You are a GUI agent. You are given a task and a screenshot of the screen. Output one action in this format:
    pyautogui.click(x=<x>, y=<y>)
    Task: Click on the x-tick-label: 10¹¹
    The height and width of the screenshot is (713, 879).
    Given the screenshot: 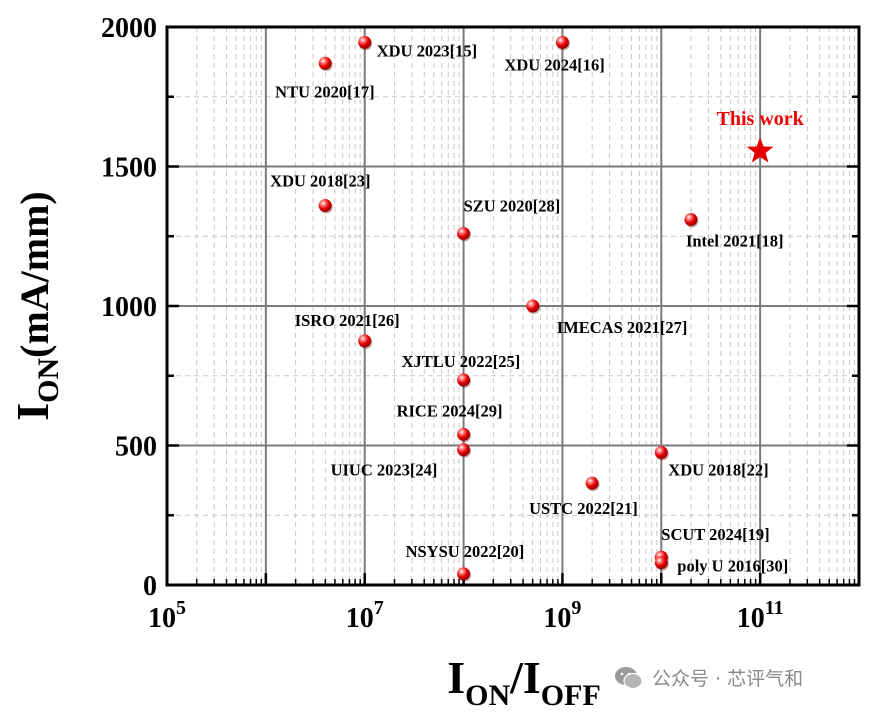 What is the action you would take?
    pyautogui.click(x=760, y=615)
    